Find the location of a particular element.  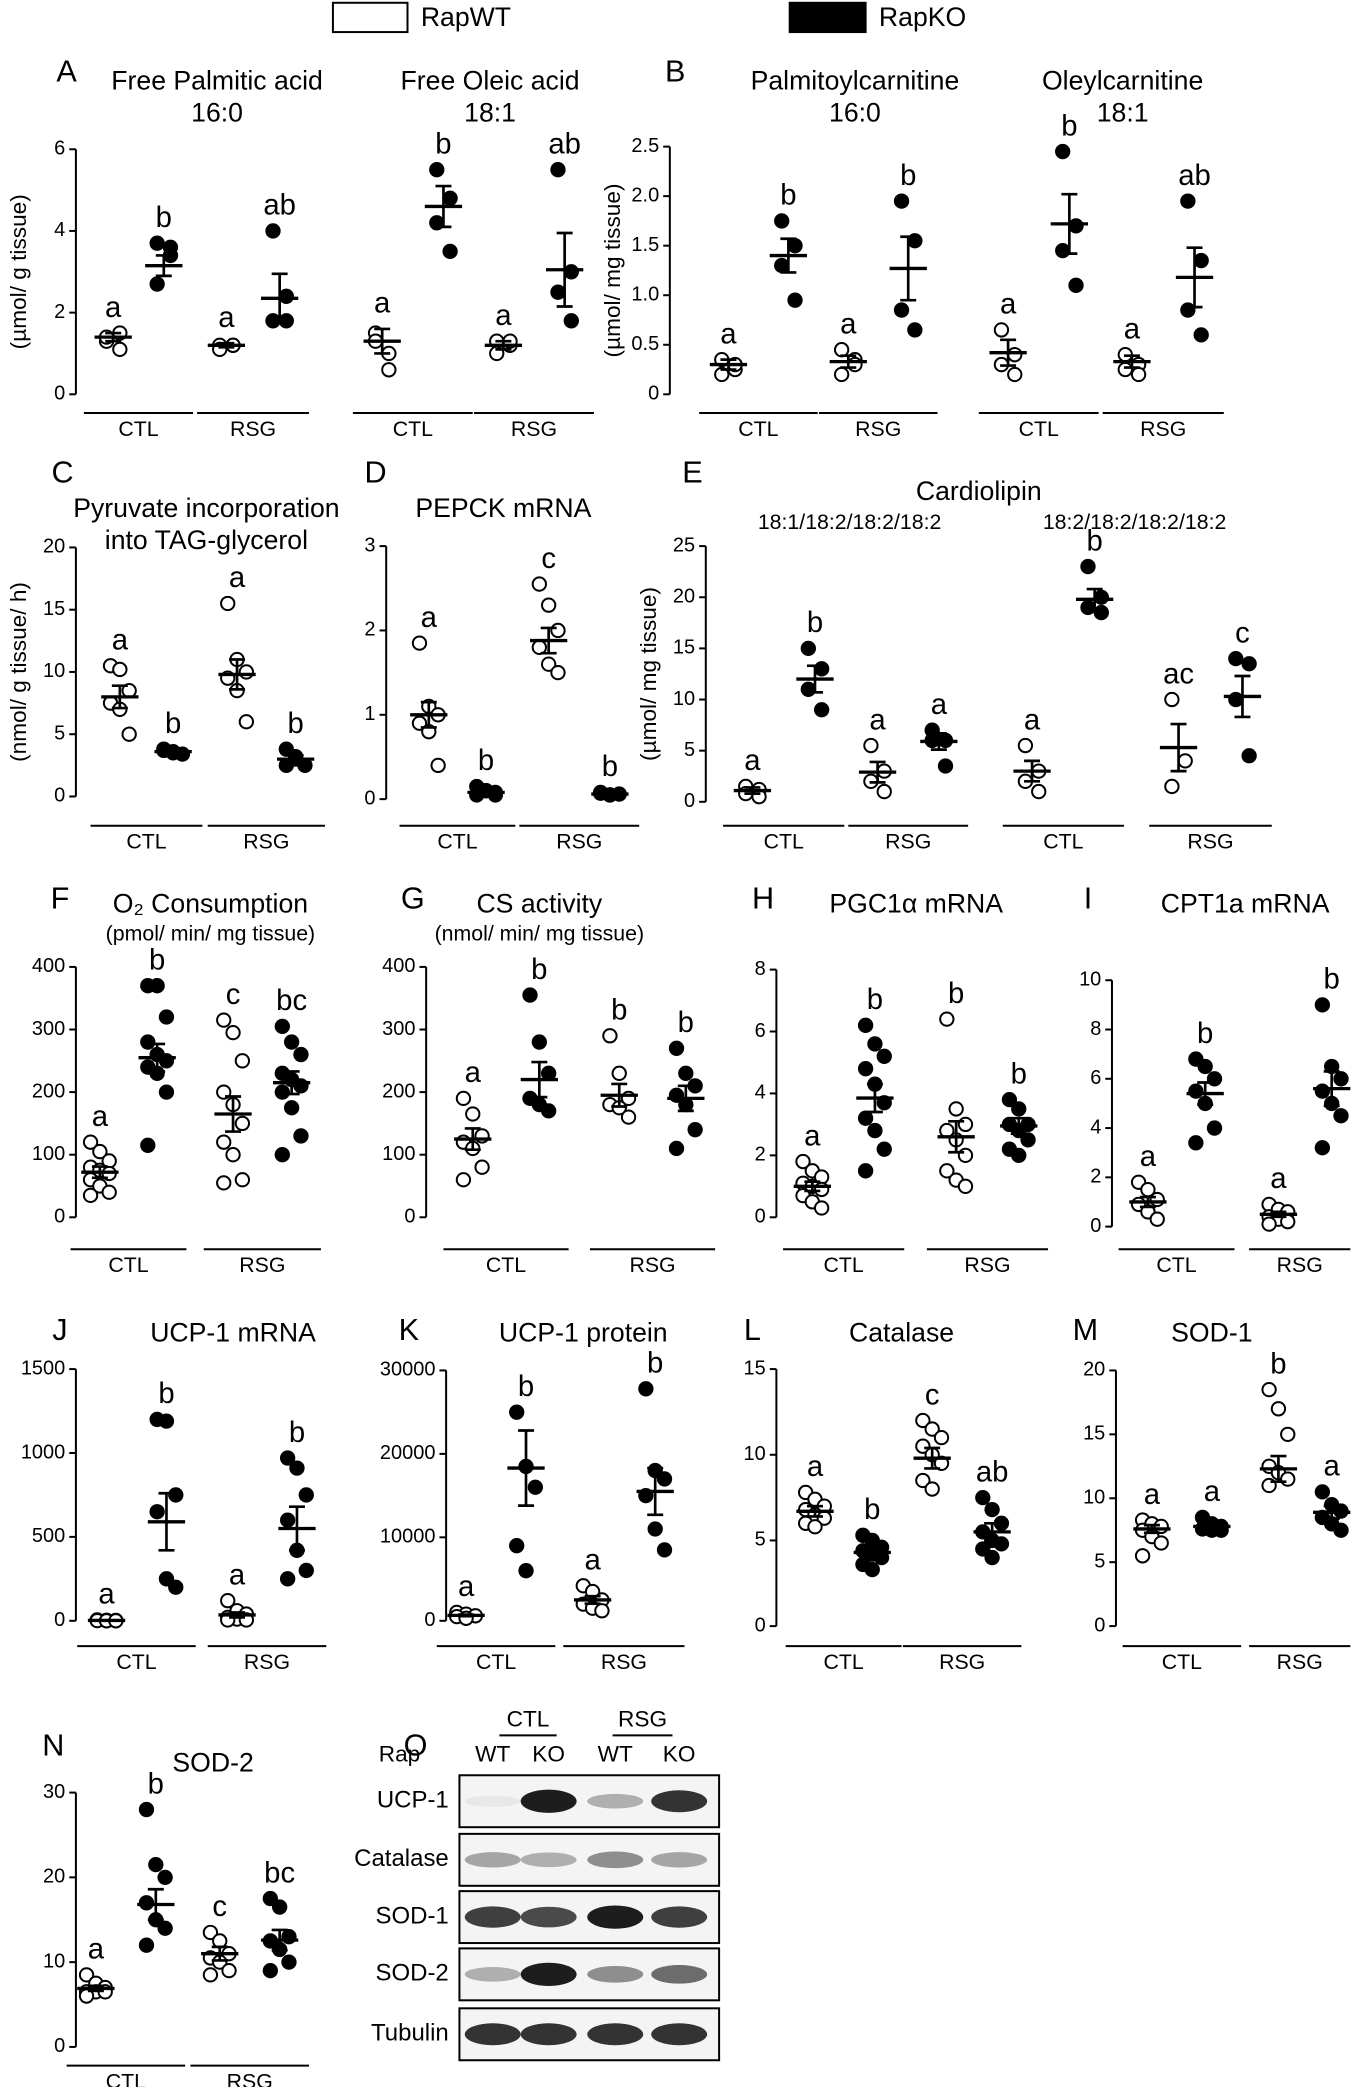

chart-title: PGC1α mRNA is located at coordinates (916, 904).